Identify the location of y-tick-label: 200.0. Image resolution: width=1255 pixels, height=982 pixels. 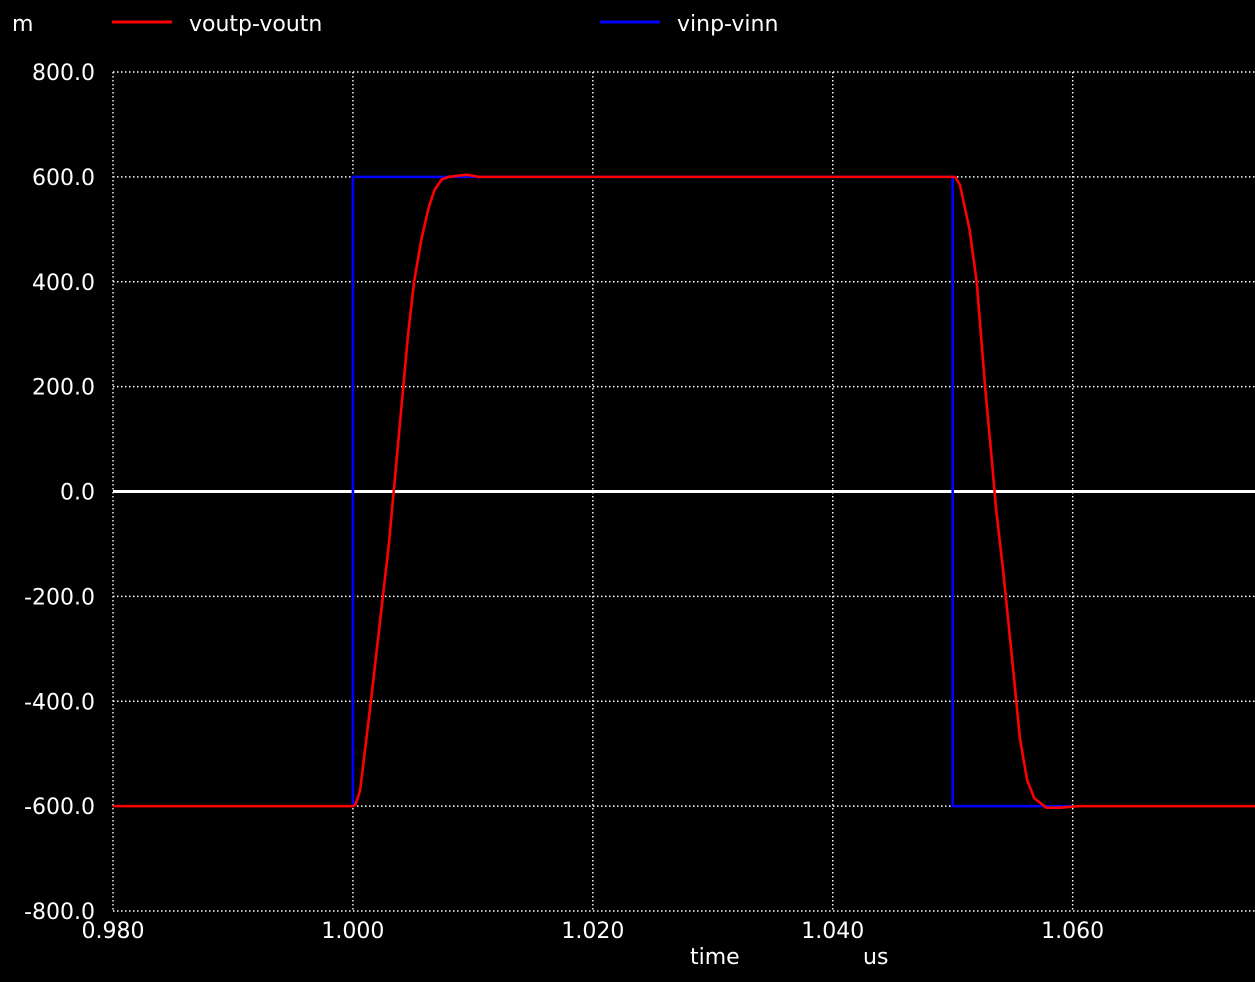
(63, 388).